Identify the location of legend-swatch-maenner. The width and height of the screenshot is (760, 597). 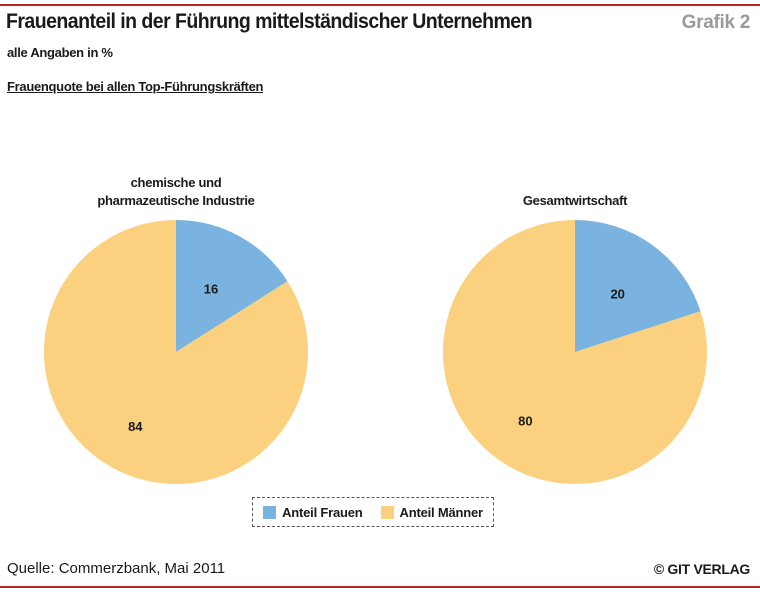
(387, 512).